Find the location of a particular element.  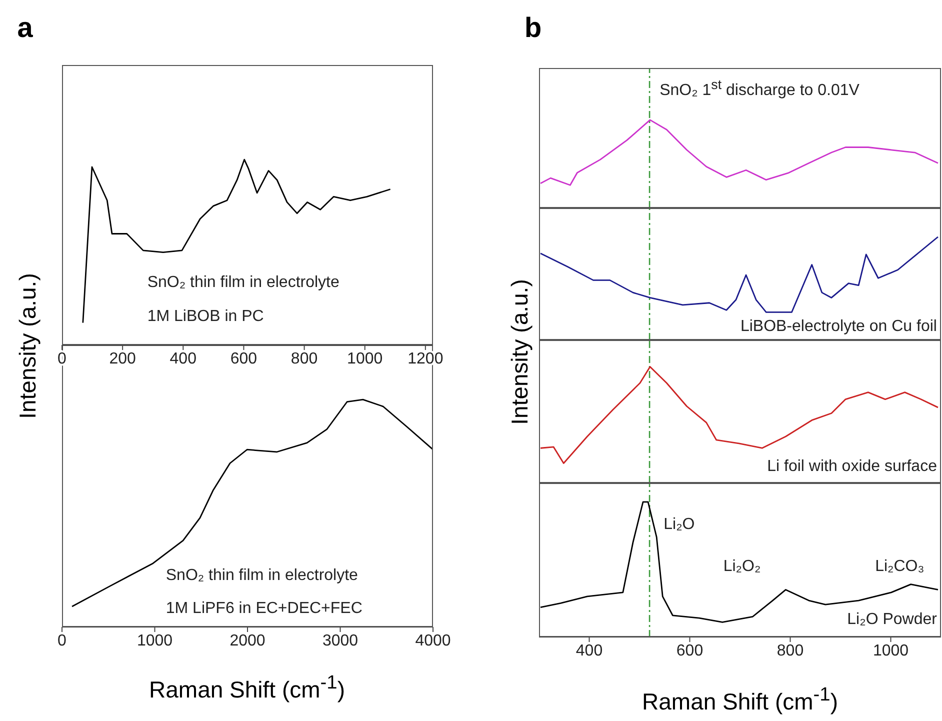

x-tick-label: 200 is located at coordinates (122, 359).